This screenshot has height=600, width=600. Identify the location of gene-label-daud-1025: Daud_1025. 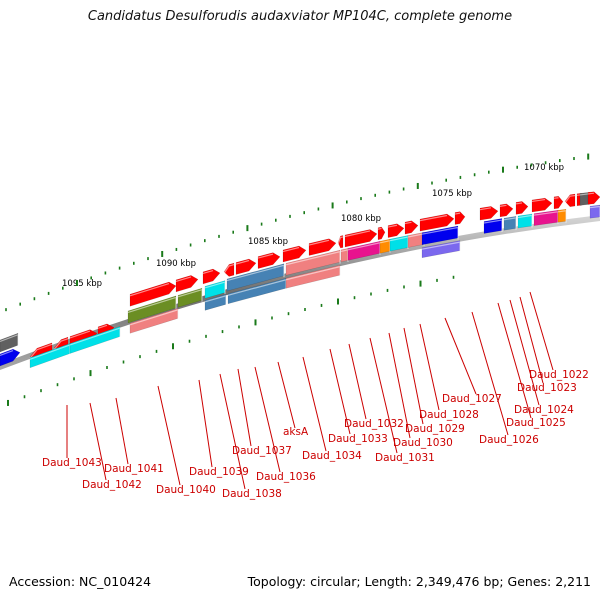
(536, 423).